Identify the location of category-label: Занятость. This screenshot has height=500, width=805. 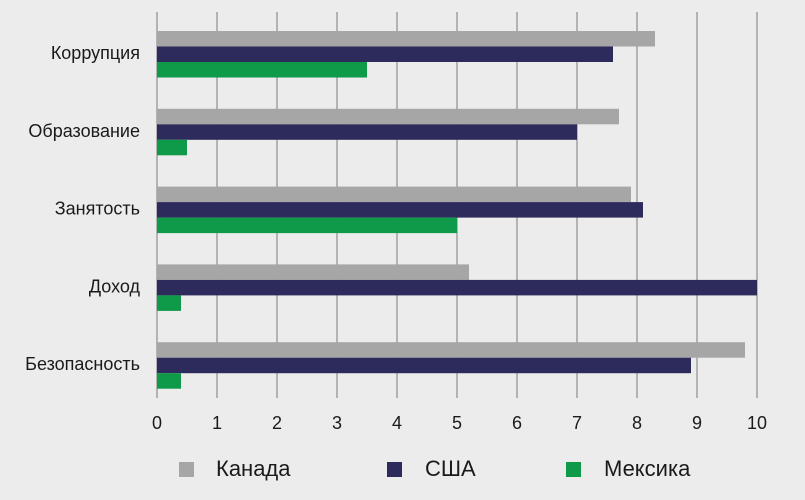
(97, 209).